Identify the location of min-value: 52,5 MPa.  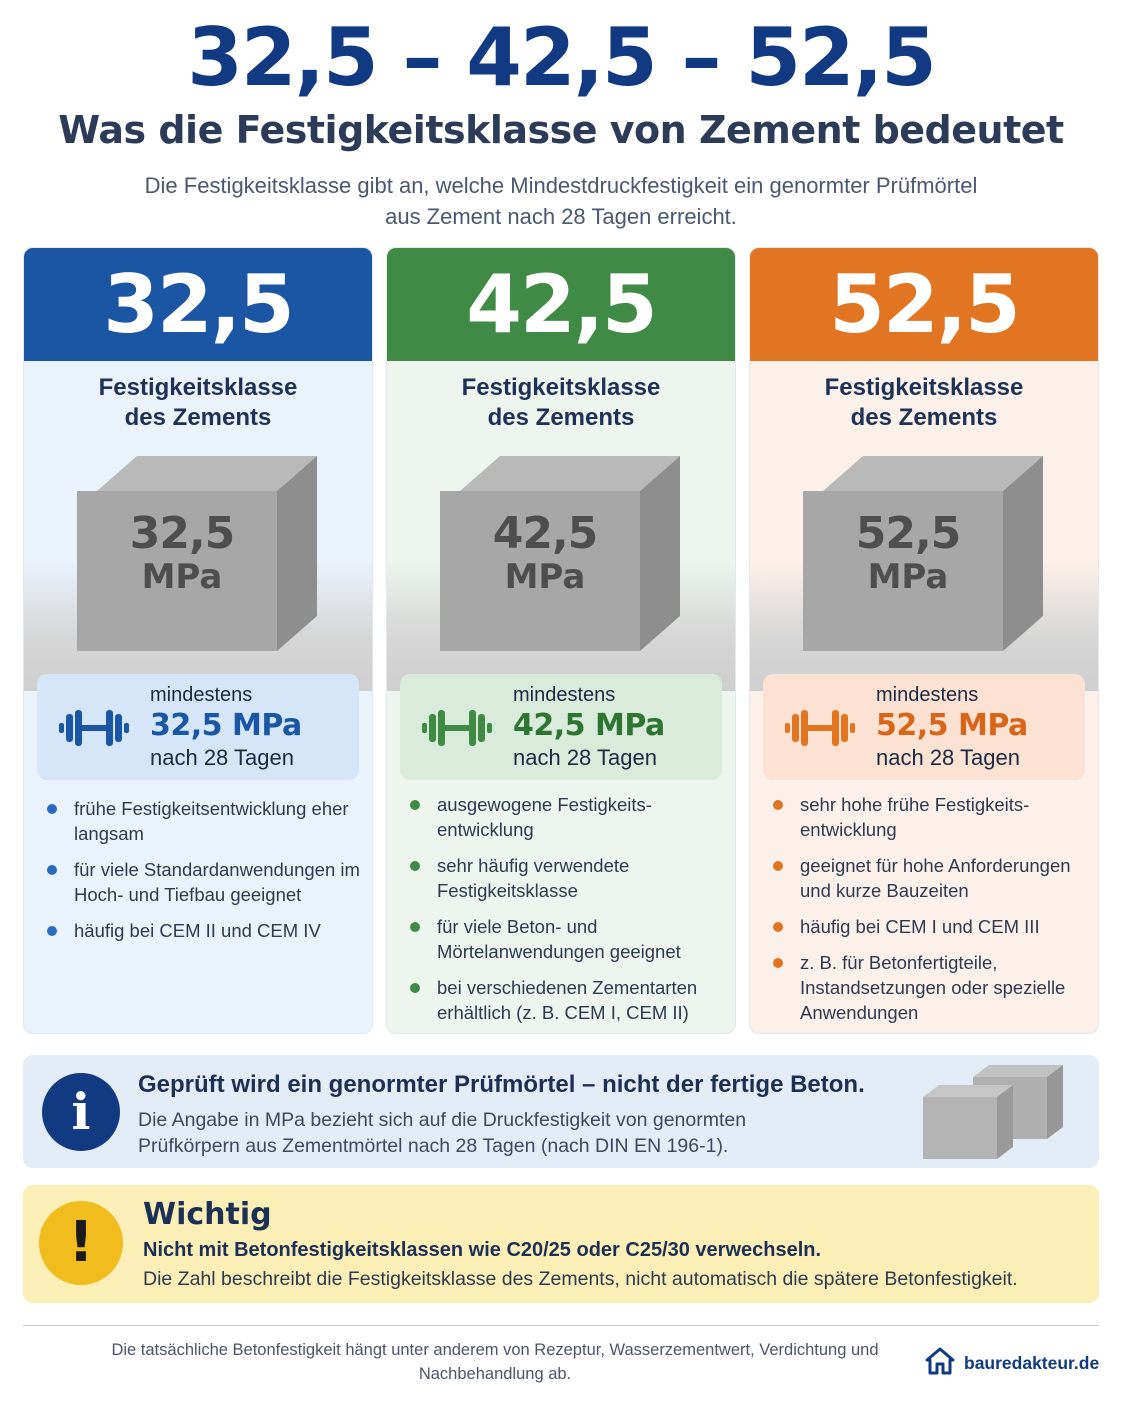
(952, 725).